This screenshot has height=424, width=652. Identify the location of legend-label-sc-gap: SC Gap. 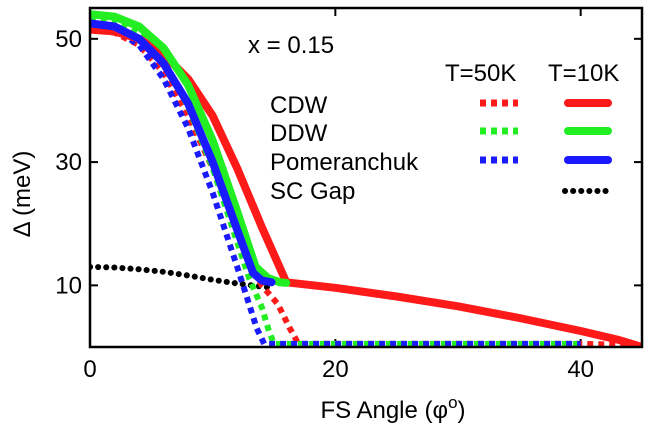
(312, 191).